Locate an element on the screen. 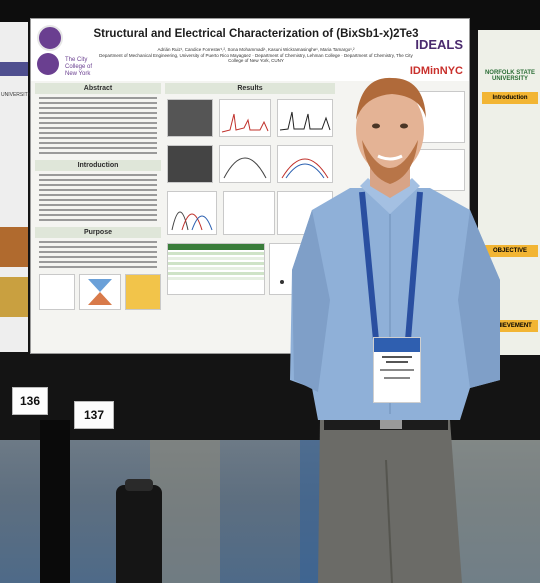  rocking-curve-graphic is located at coordinates (245, 168).